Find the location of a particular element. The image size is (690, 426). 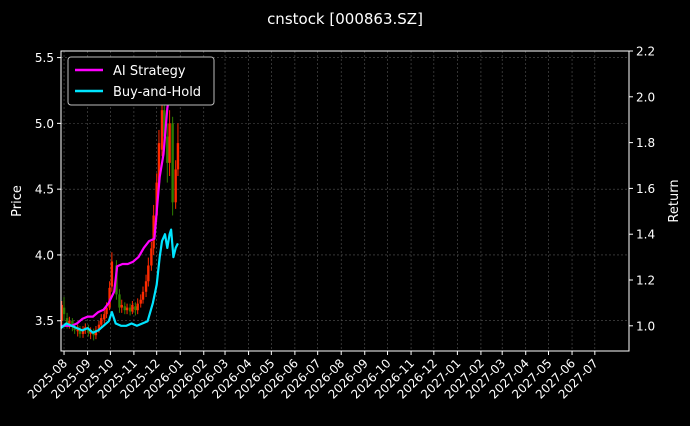

y-right-tick-label: 1.4 is located at coordinates (645, 235).